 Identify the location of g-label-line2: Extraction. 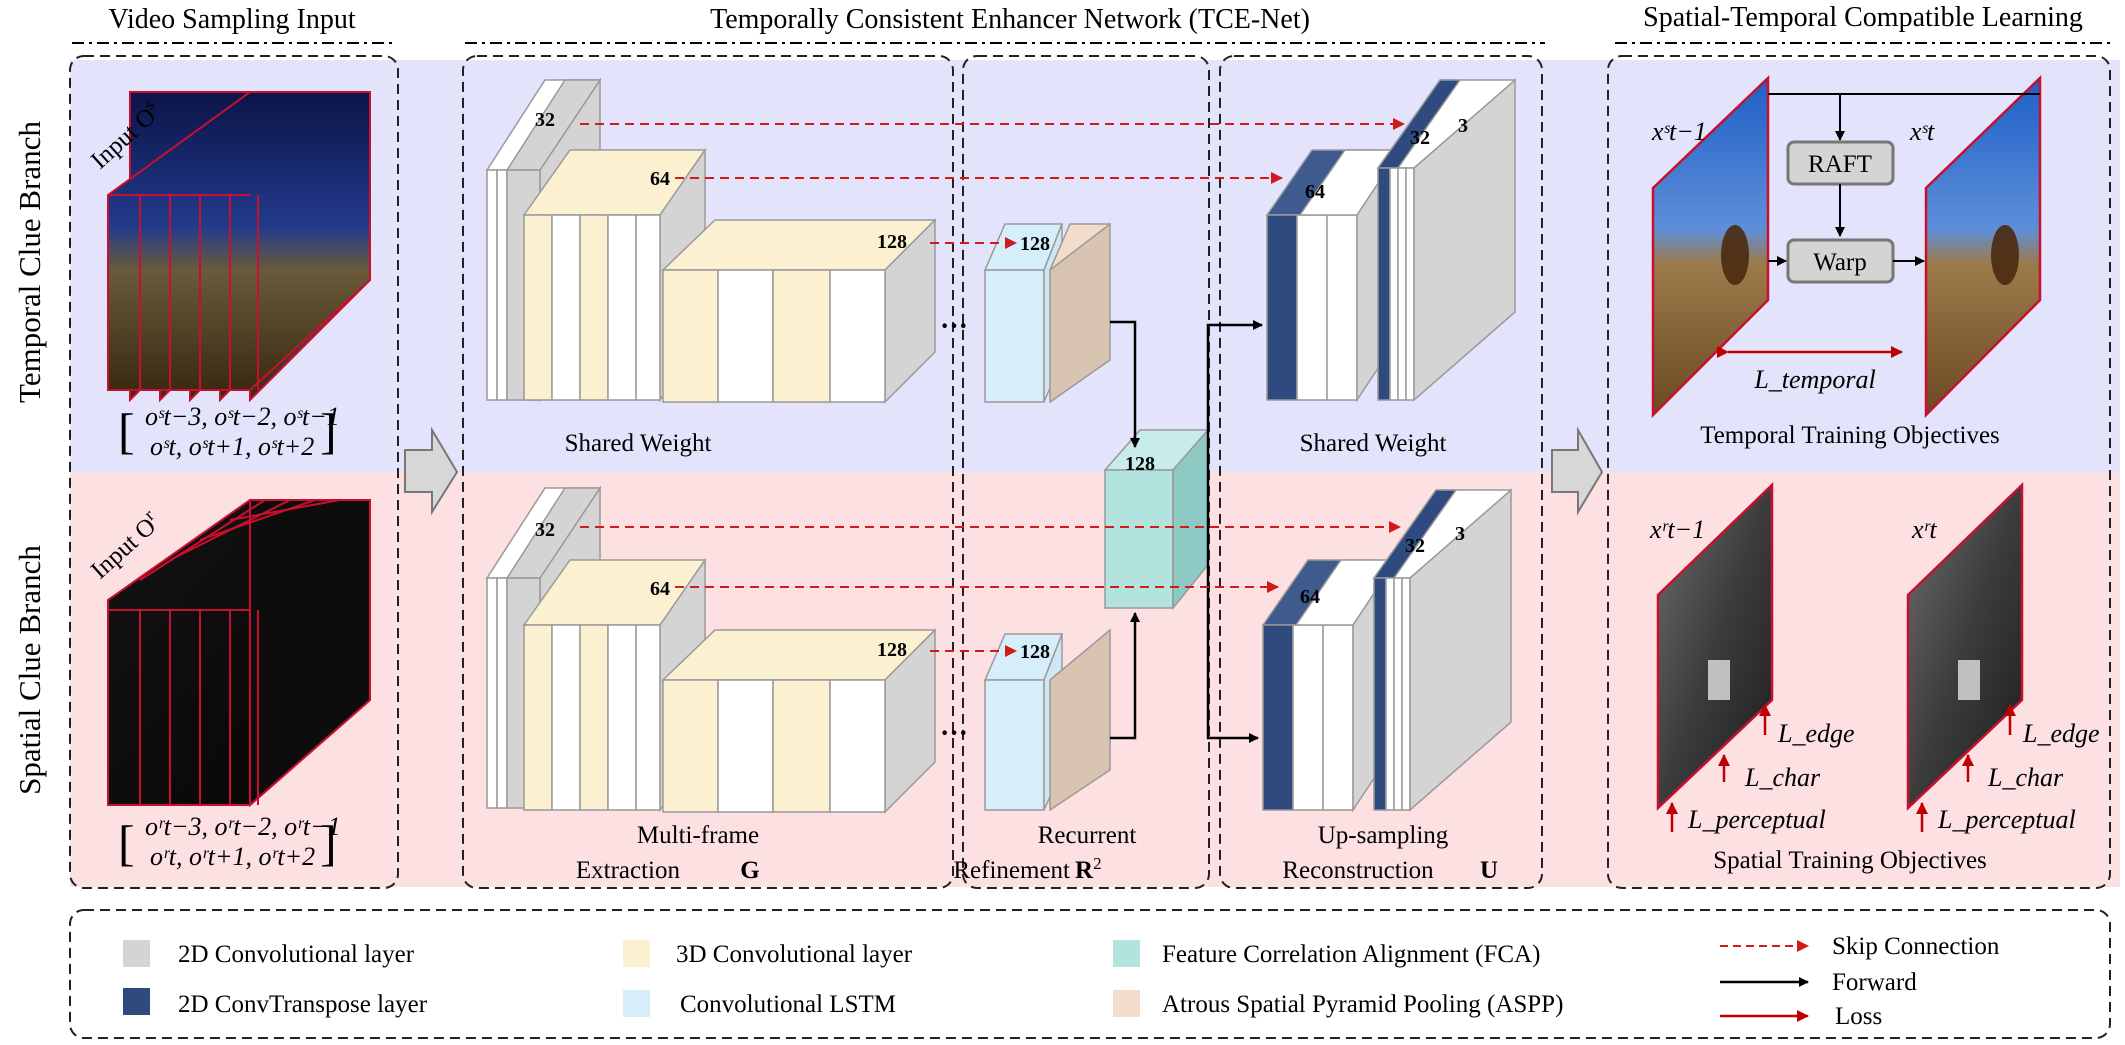
(628, 870).